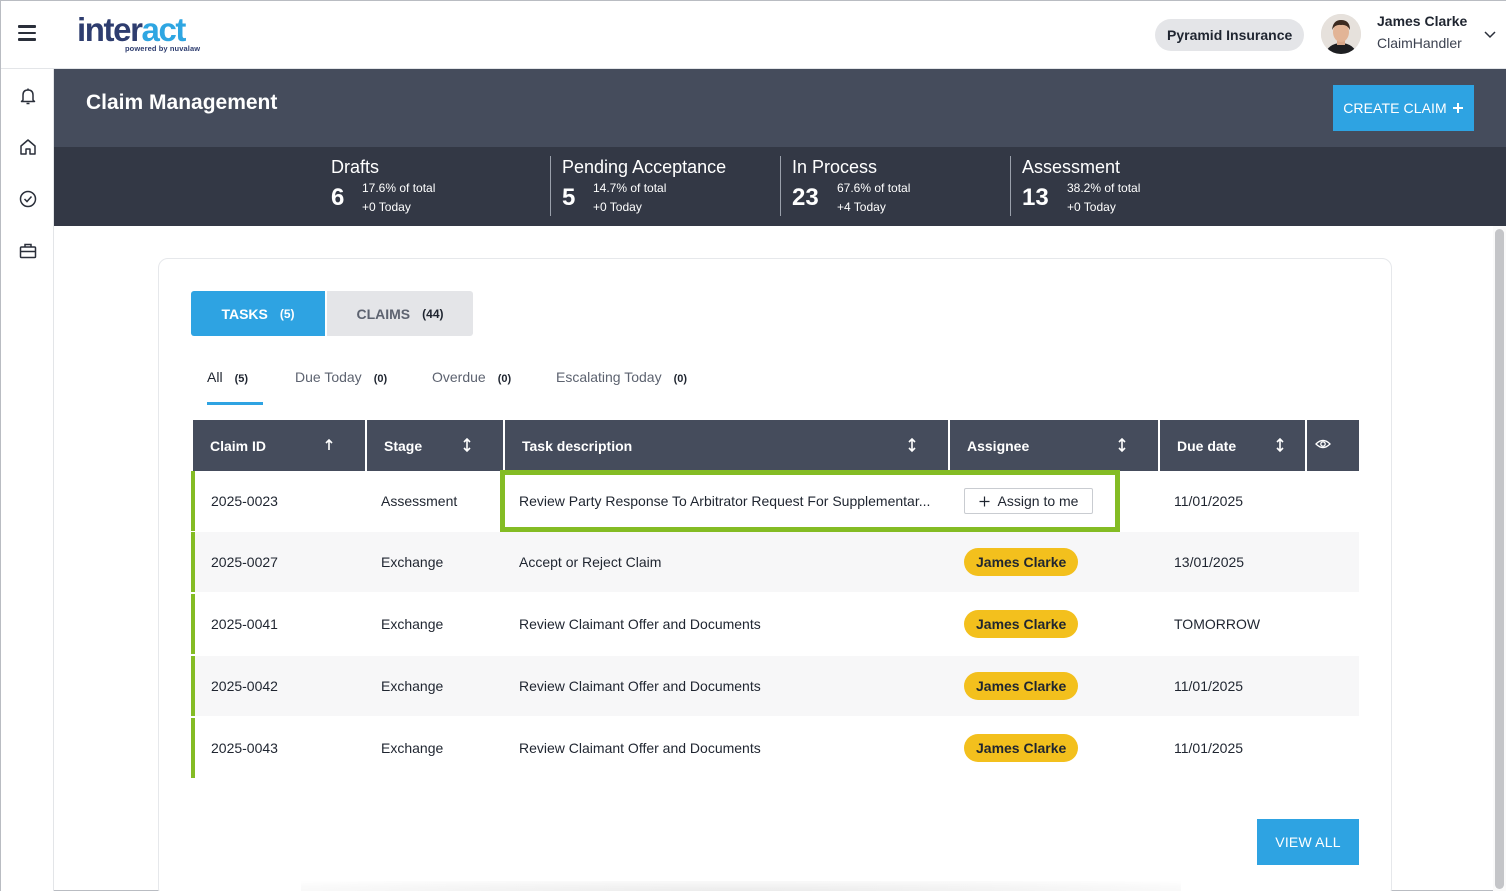 The height and width of the screenshot is (891, 1506). I want to click on filter-tab-count: (5), so click(241, 379).